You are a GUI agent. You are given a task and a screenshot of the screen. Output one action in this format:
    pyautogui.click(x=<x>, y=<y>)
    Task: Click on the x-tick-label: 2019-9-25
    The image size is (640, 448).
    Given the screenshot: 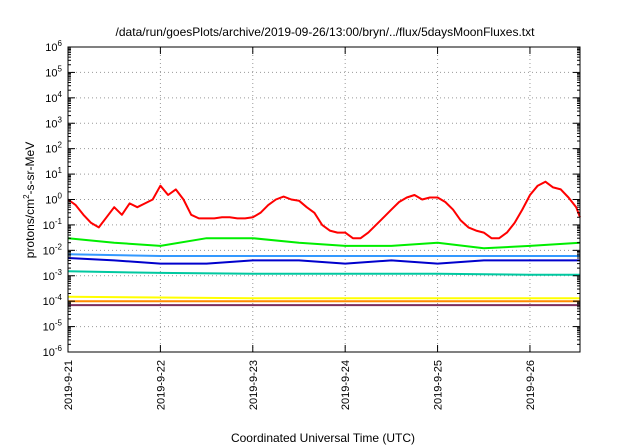 What is the action you would take?
    pyautogui.click(x=439, y=385)
    